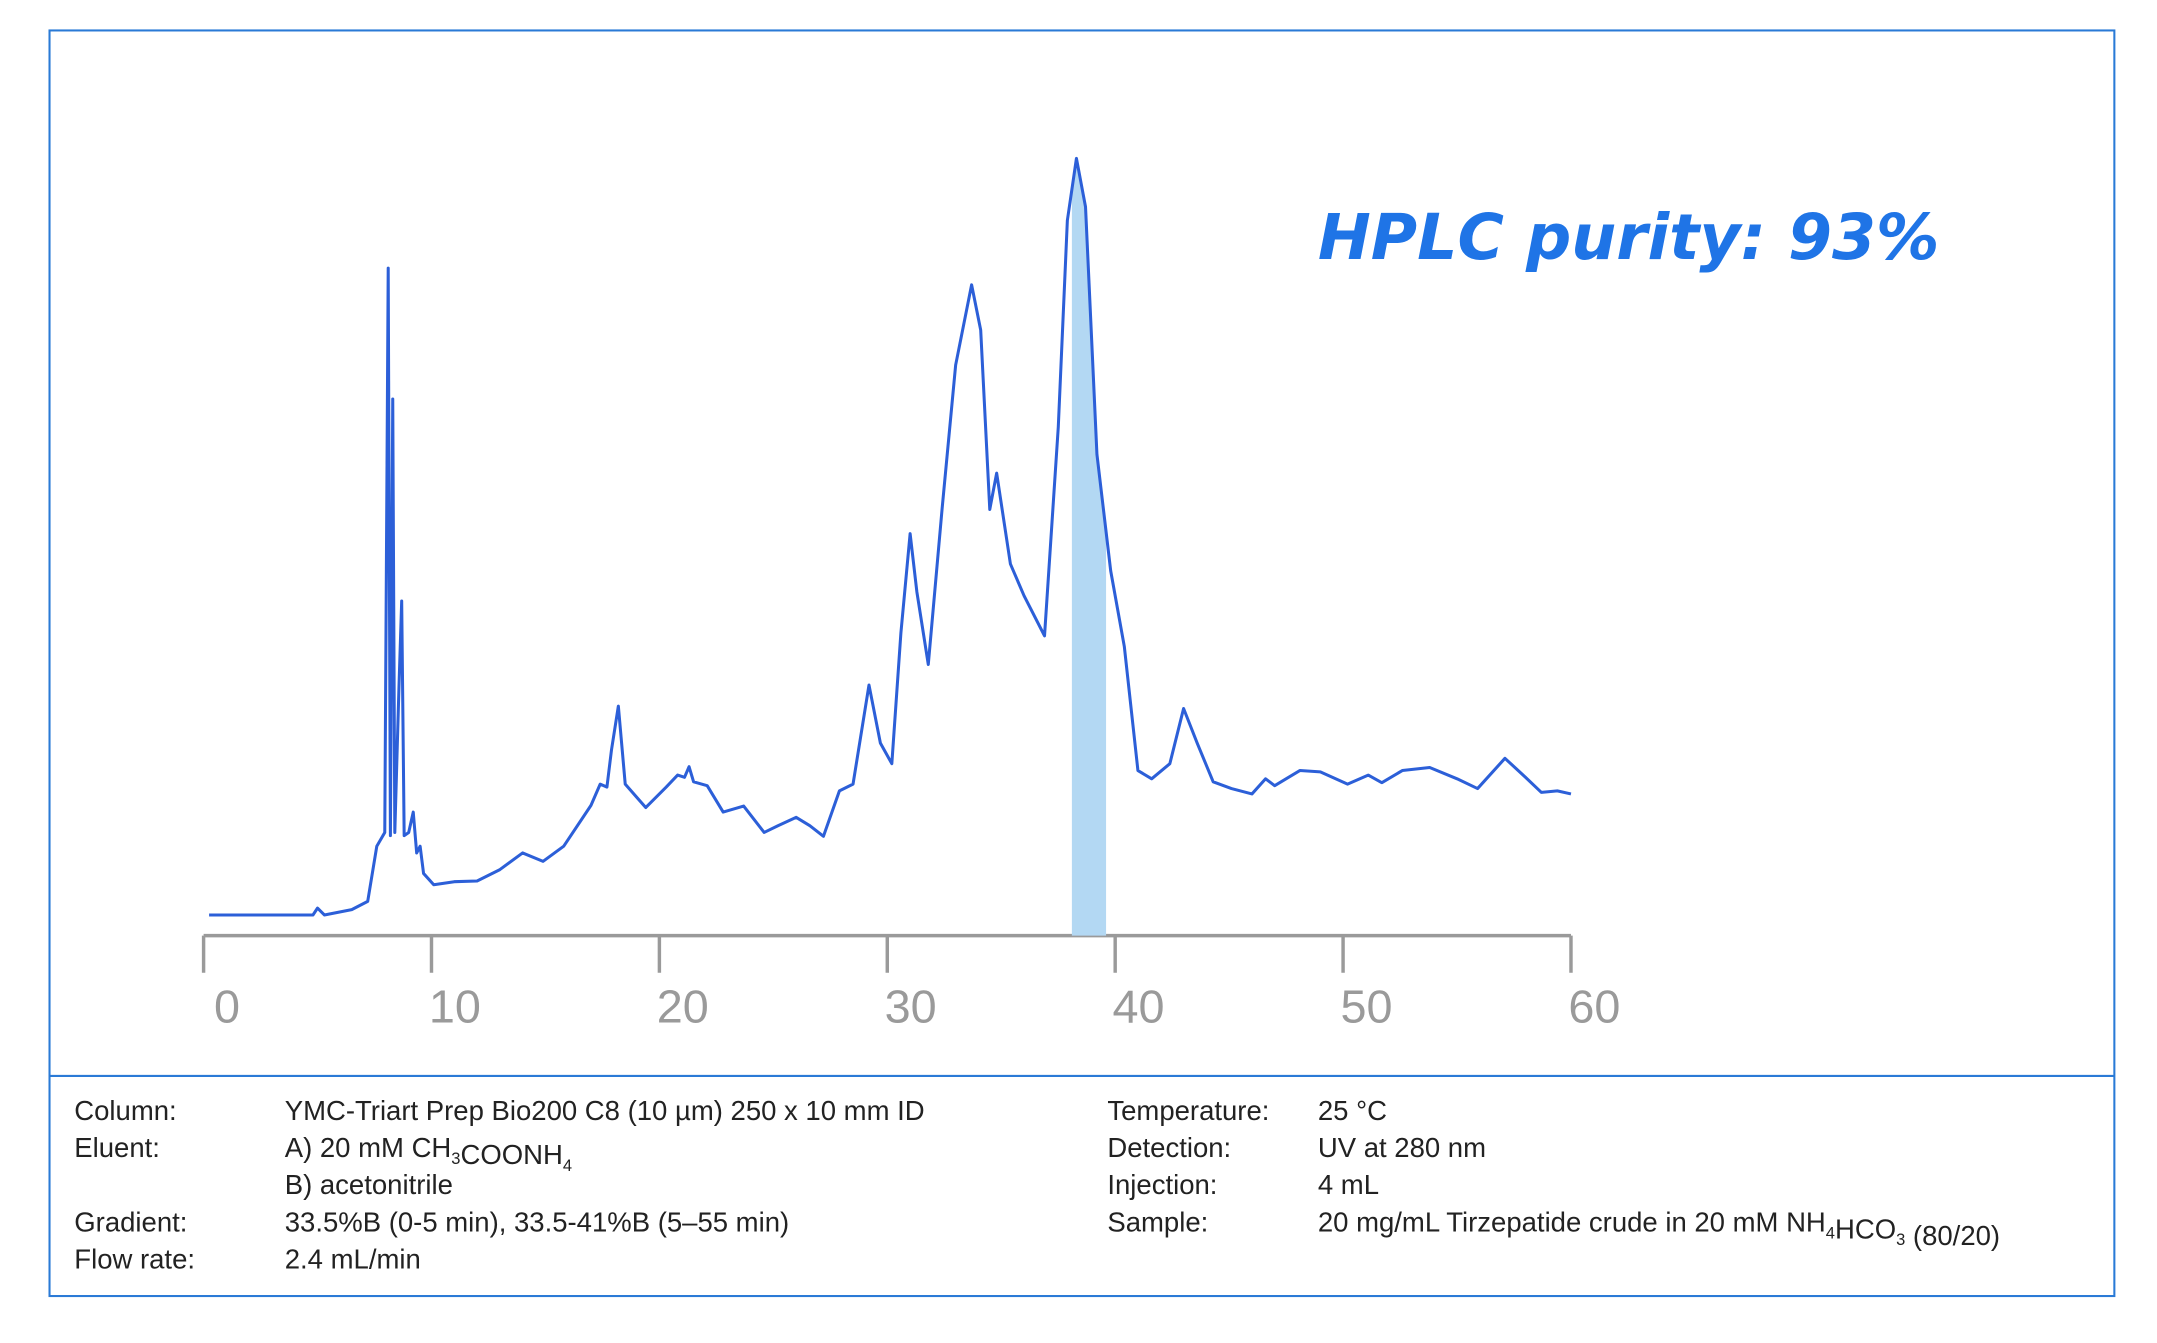 Image resolution: width=2157 pixels, height=1343 pixels. I want to click on text-part: A) 20 mM CH, so click(368, 1147).